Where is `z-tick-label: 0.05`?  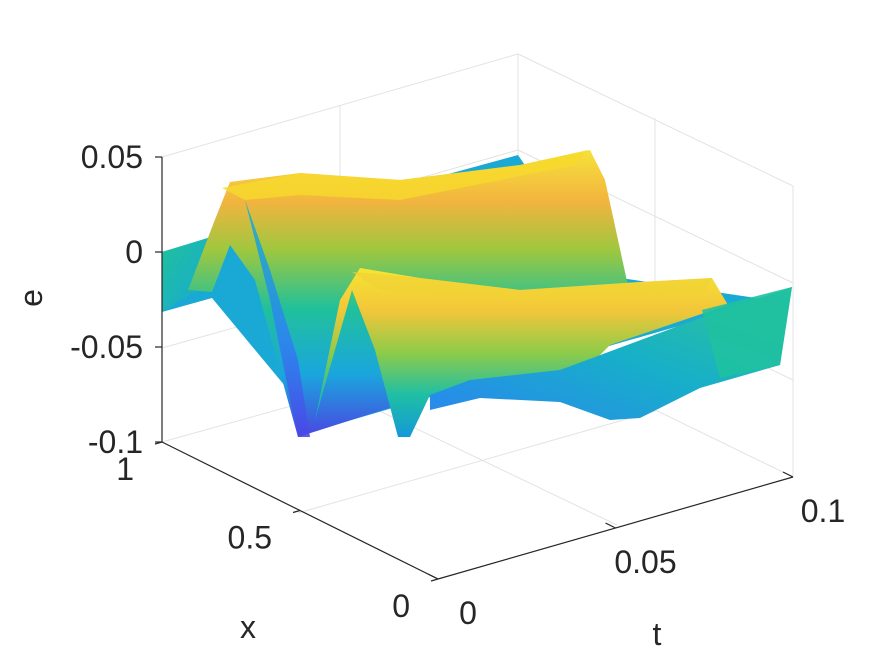
z-tick-label: 0.05 is located at coordinates (112, 157).